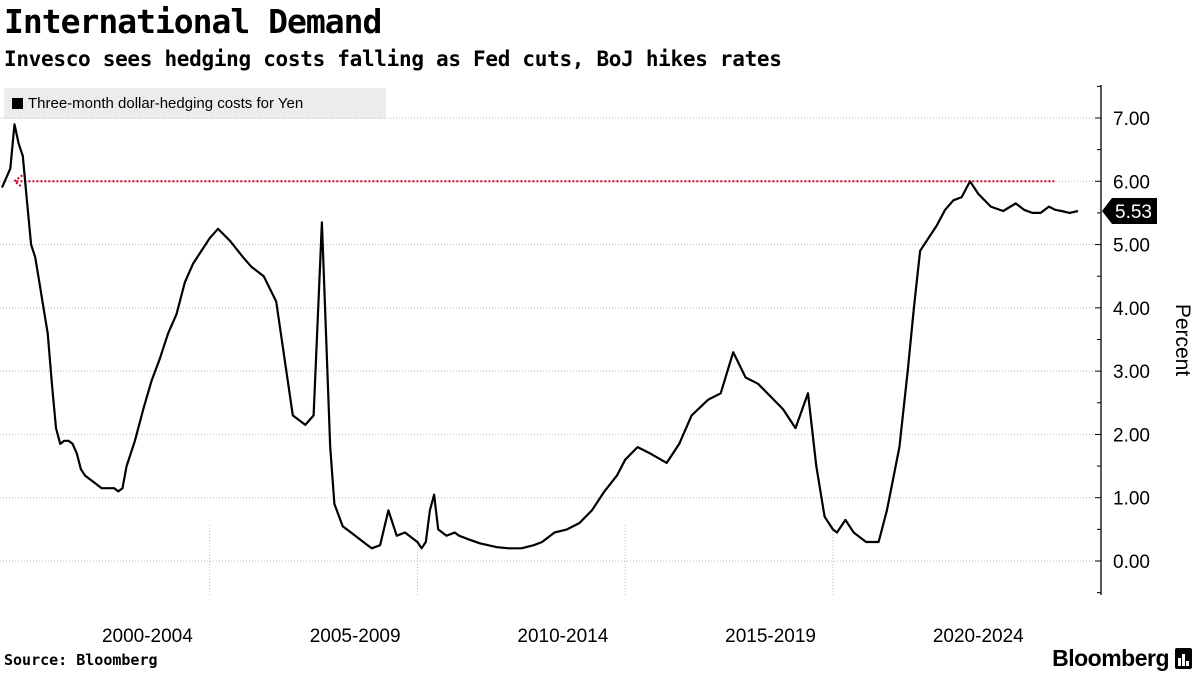  Describe the element at coordinates (81, 660) in the screenshot. I see `source-note: Source: Bloomberg` at that location.